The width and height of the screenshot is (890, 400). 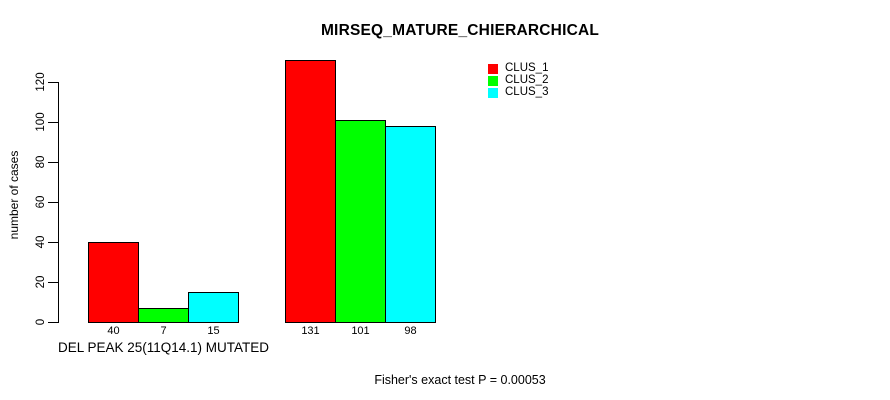 I want to click on y-tick-label: 100, so click(x=41, y=122).